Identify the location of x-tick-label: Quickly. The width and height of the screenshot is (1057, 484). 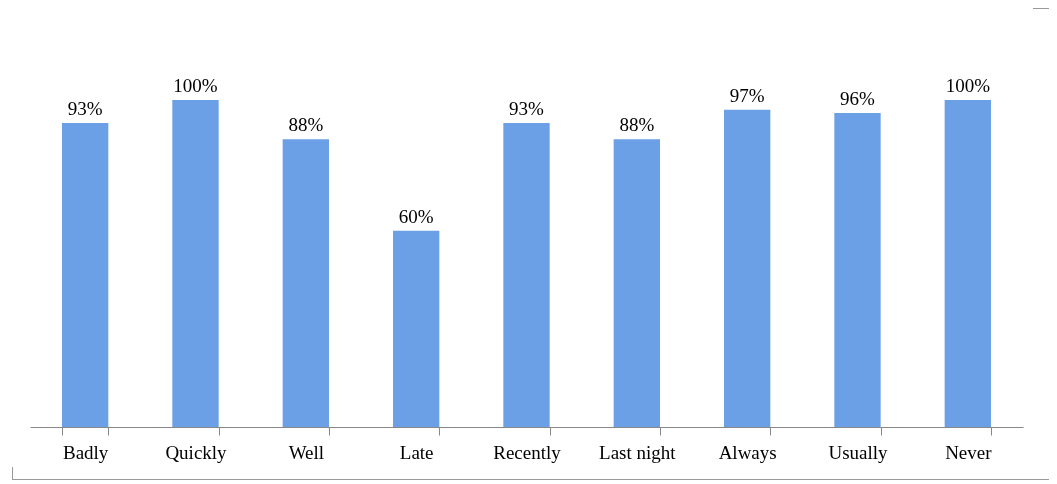
(196, 452).